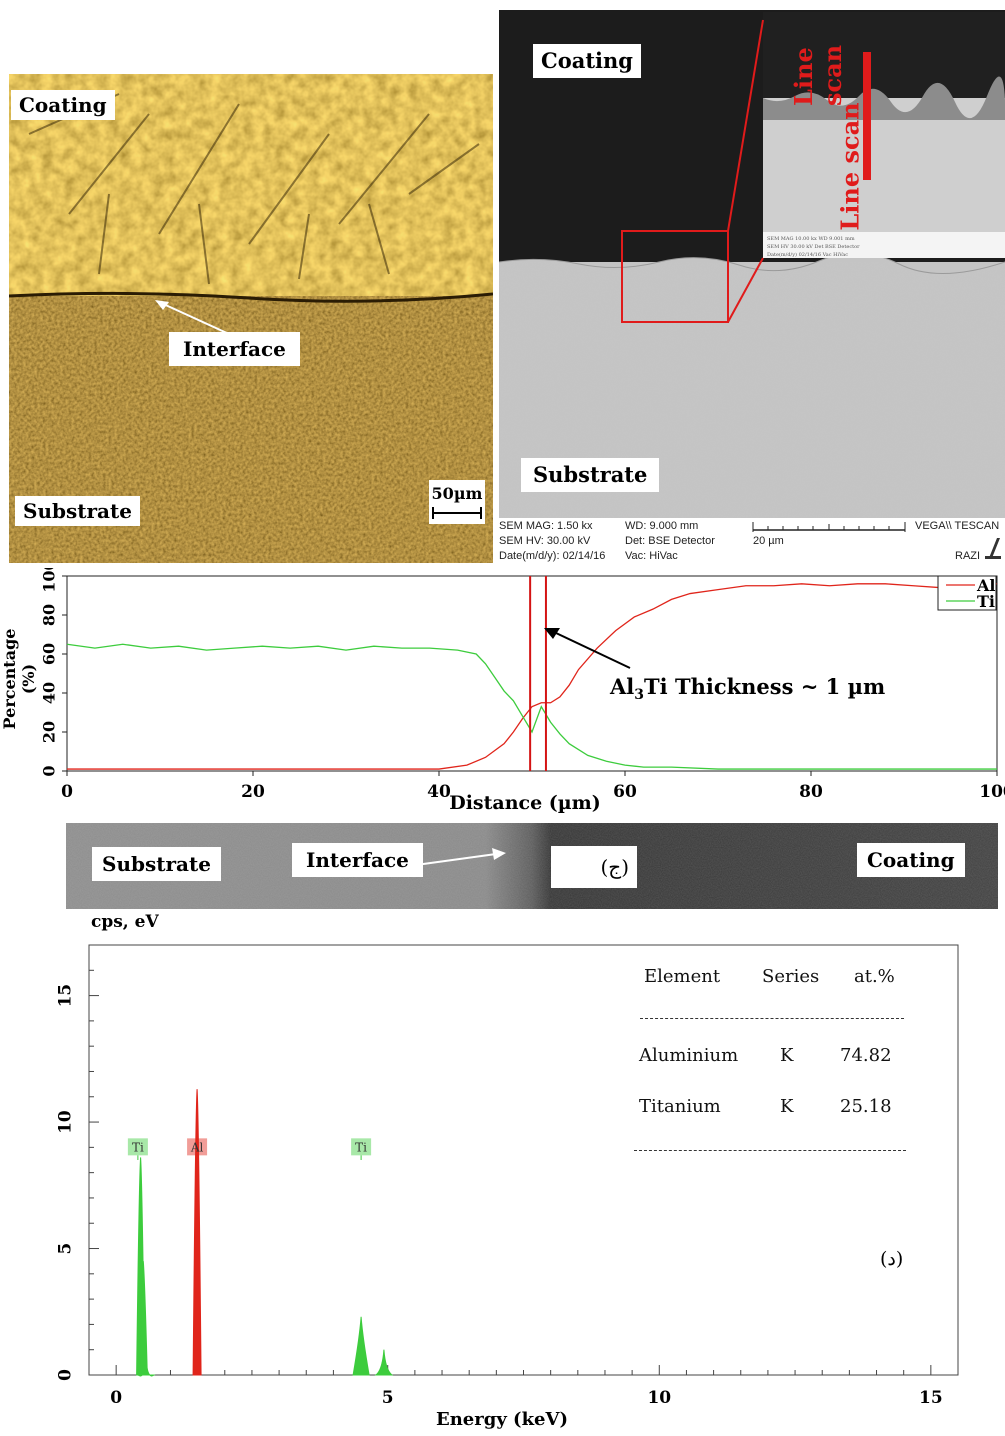  What do you see at coordinates (66, 996) in the screenshot?
I see `eds-y-tick-label: 15` at bounding box center [66, 996].